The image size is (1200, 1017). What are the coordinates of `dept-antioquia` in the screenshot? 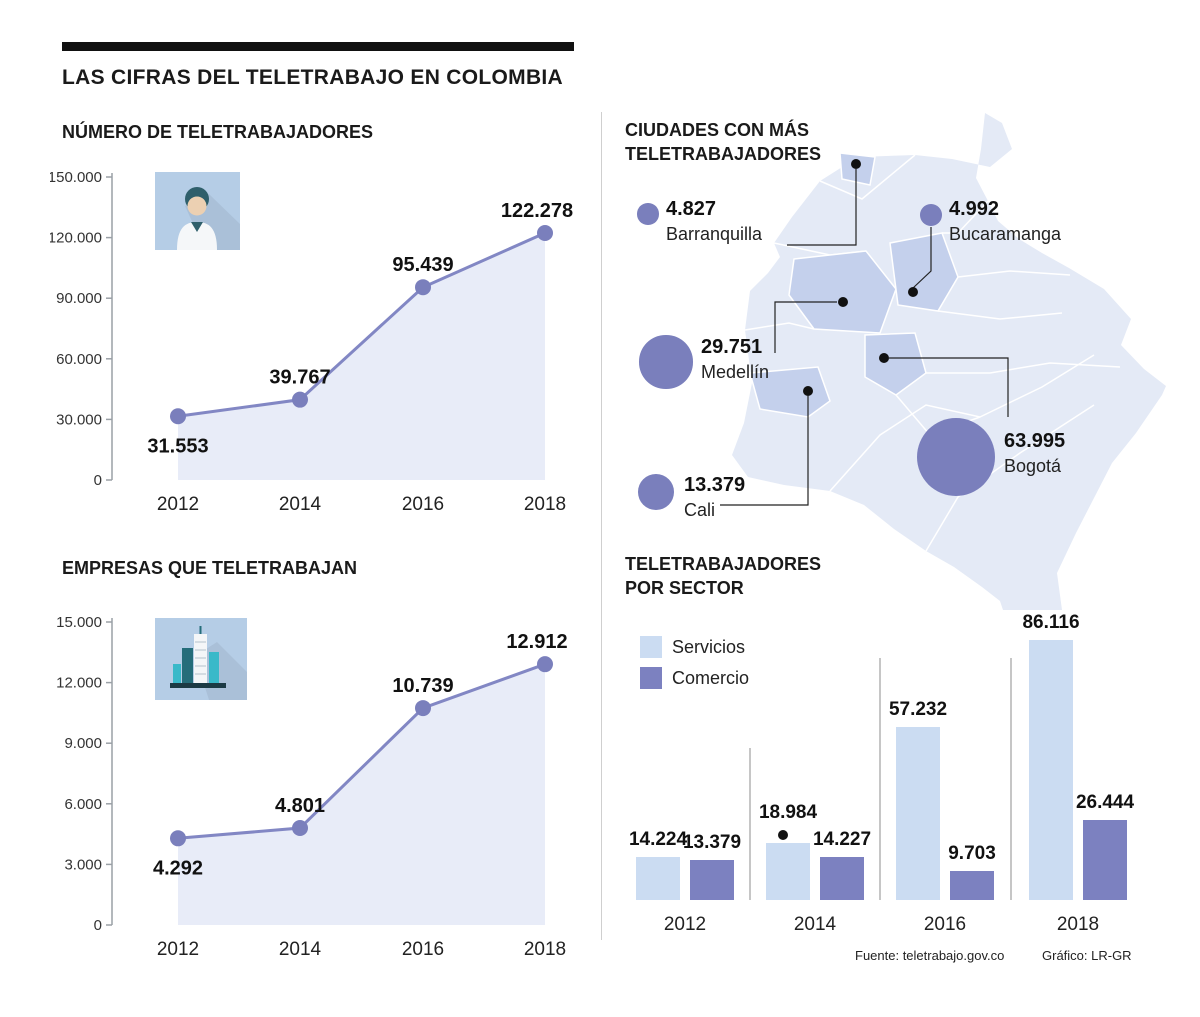 It's located at (842, 292).